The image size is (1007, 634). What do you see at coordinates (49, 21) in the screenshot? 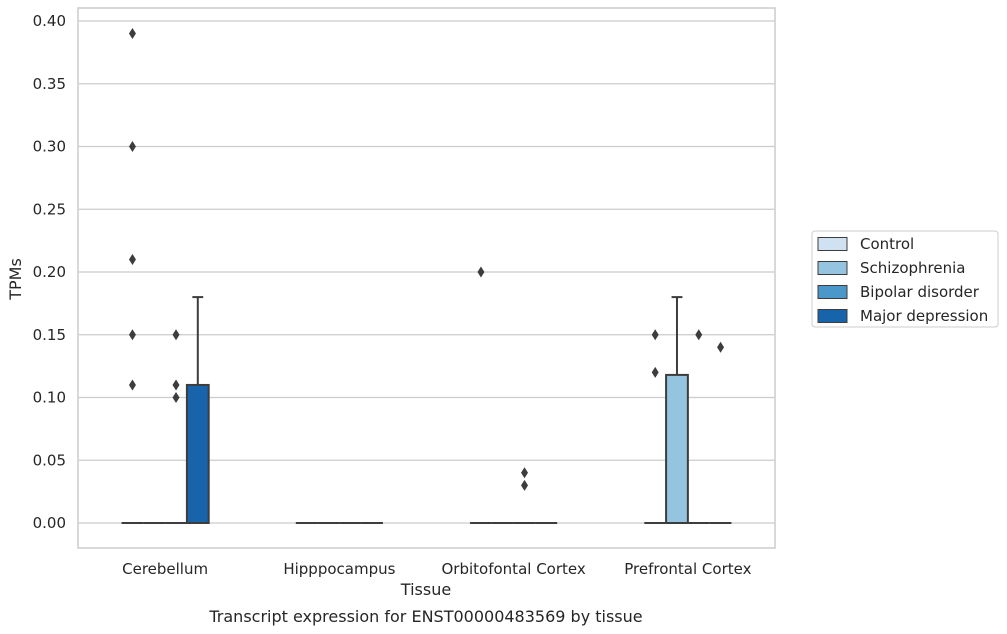
I see `y-tick-label: 0.40` at bounding box center [49, 21].